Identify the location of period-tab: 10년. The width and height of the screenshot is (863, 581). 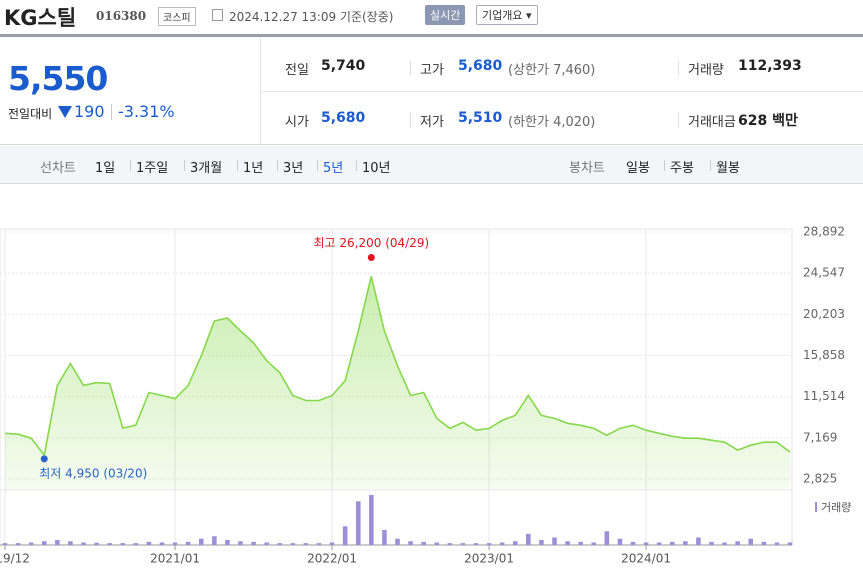
(376, 168).